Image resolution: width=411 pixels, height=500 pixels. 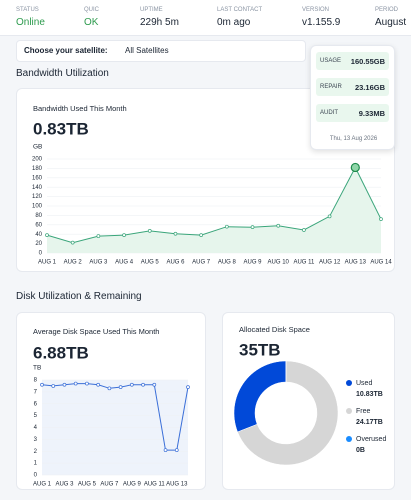 What do you see at coordinates (371, 439) in the screenshot?
I see `legend-label: Overused` at bounding box center [371, 439].